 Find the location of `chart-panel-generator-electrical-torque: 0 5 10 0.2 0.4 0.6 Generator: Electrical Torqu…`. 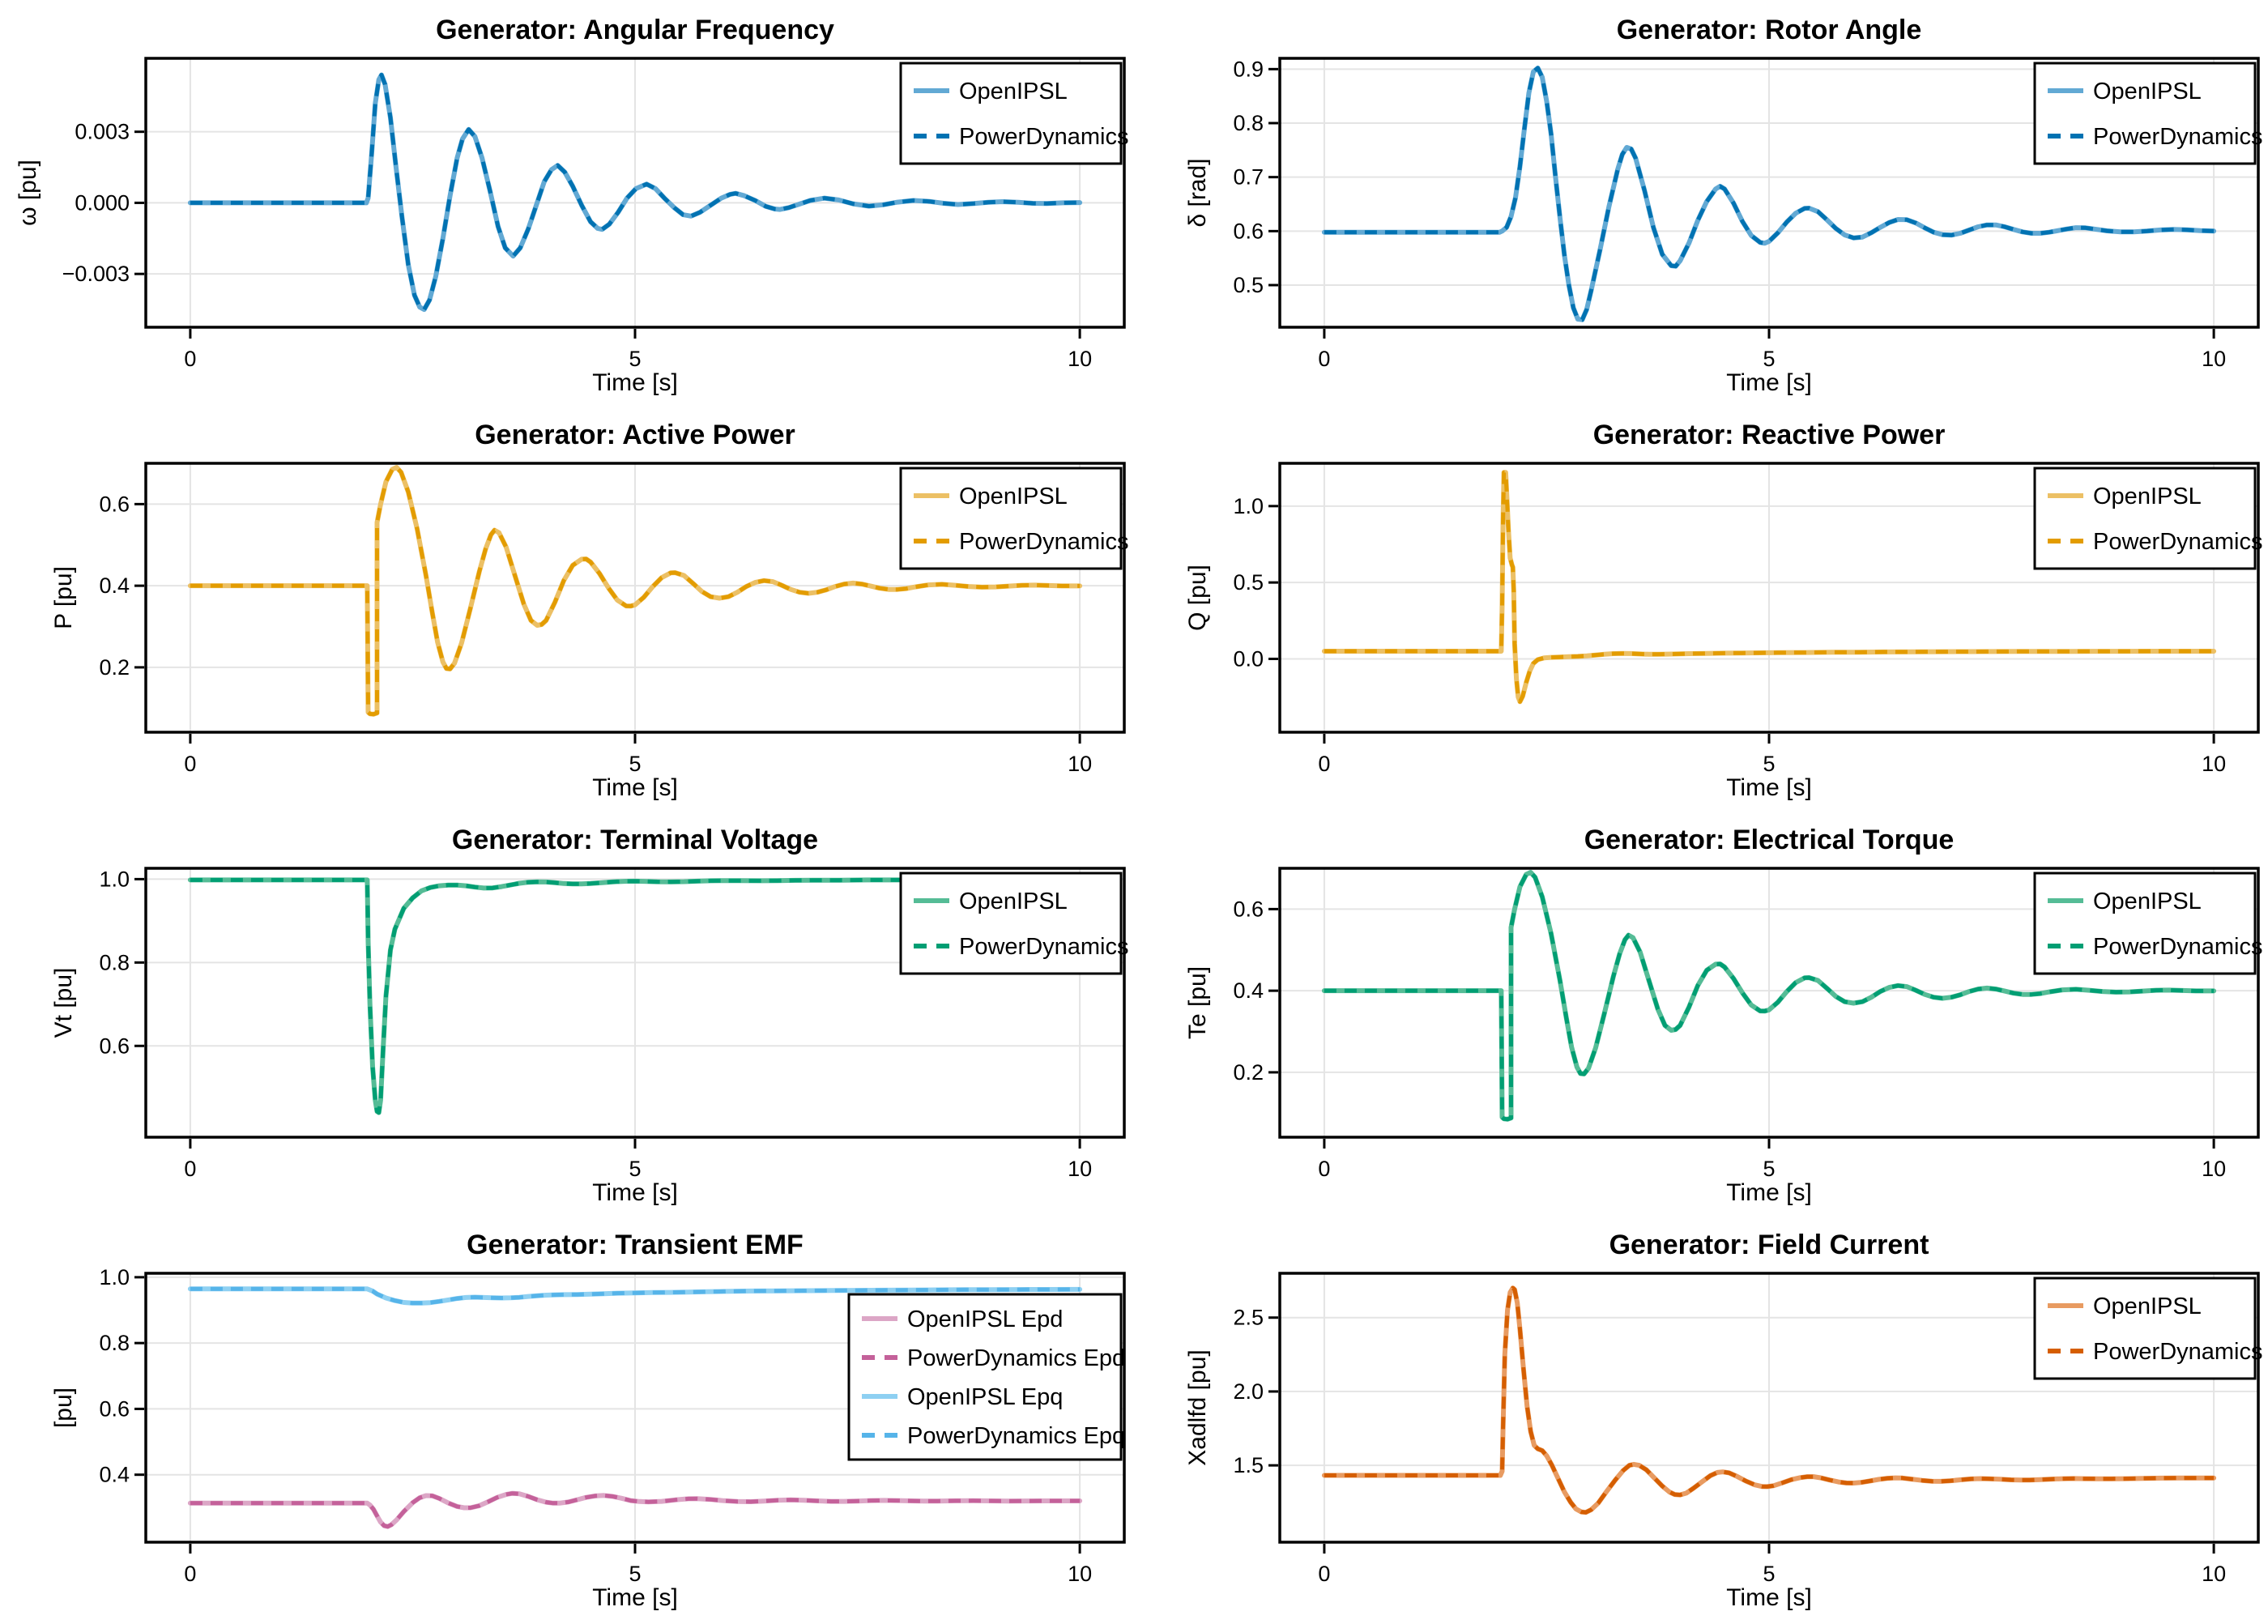

chart-panel-generator-electrical-torque: 0 5 10 0.2 0.4 0.6 Generator: Electrical Torqu… is located at coordinates (1701, 1012).